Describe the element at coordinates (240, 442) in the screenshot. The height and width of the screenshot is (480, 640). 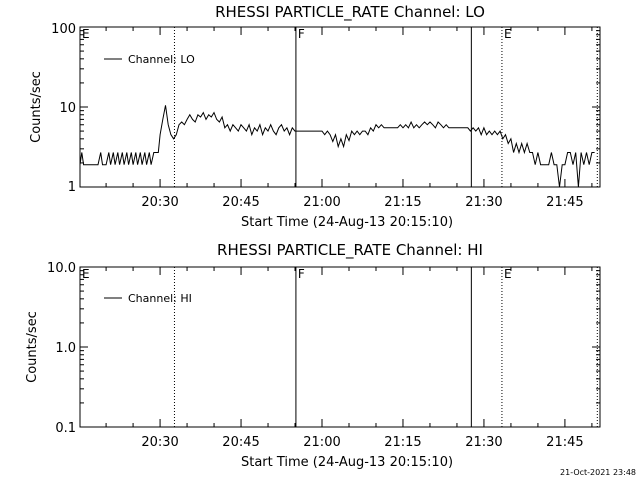
I see `x-tick-label-hi-1: 20:45` at that location.